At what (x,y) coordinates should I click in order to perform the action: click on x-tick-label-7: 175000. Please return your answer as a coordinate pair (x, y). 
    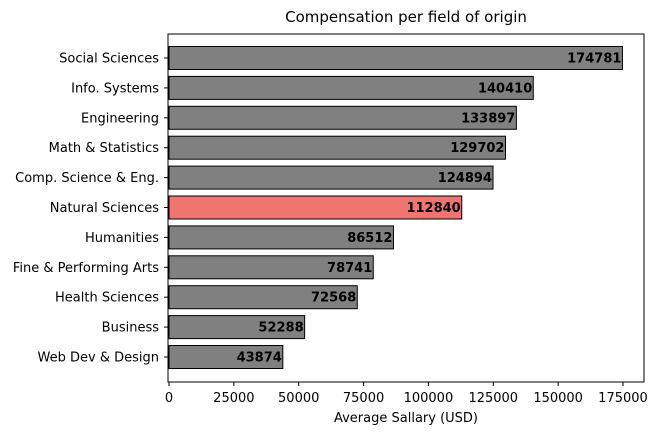
    Looking at the image, I should click on (623, 398).